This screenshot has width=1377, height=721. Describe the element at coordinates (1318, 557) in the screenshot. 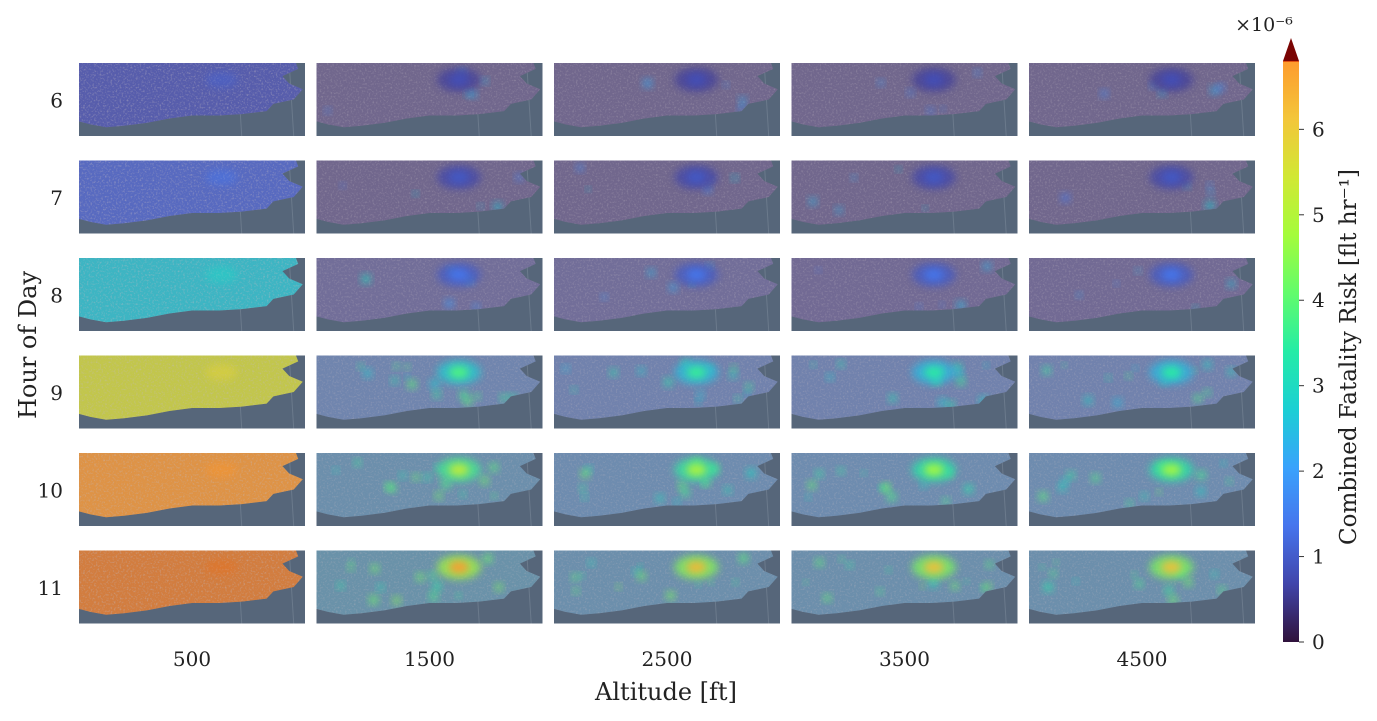

I see `colorbar-tick-label: 1` at that location.